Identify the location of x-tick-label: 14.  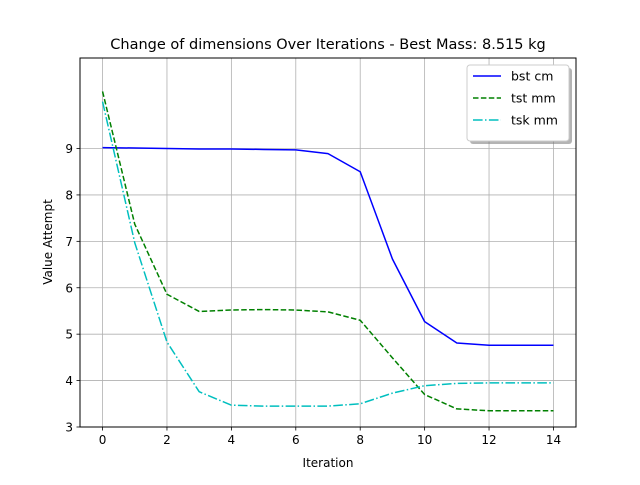
(553, 440).